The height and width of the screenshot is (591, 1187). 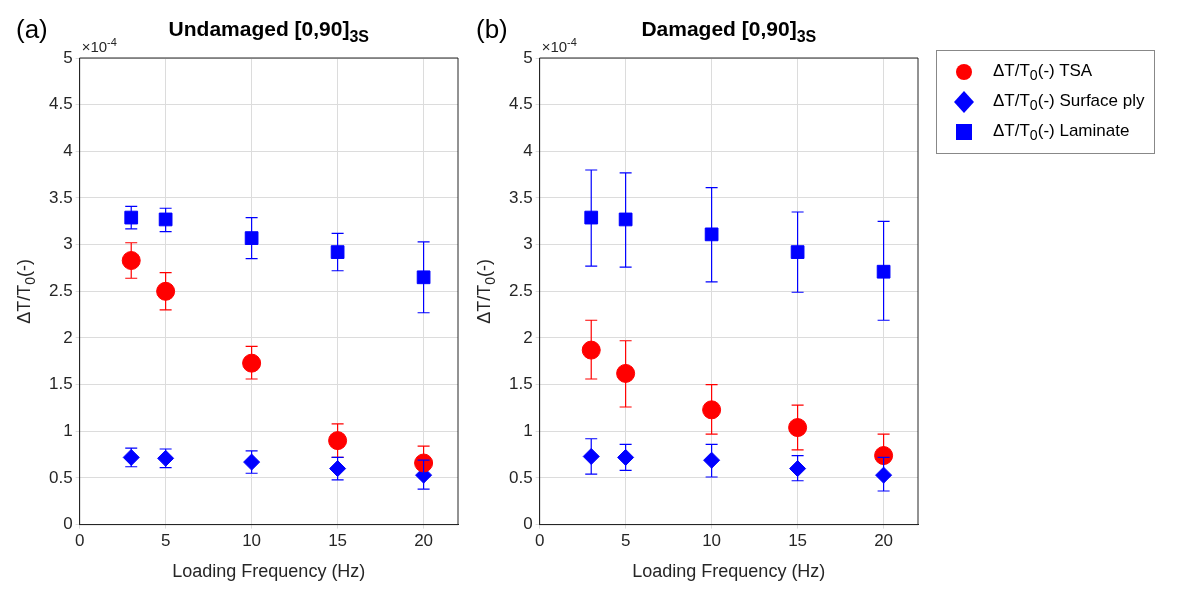 I want to click on legend-label: ΔT/T$_{0}$(-) Surface ply, so click(x=1069, y=102).